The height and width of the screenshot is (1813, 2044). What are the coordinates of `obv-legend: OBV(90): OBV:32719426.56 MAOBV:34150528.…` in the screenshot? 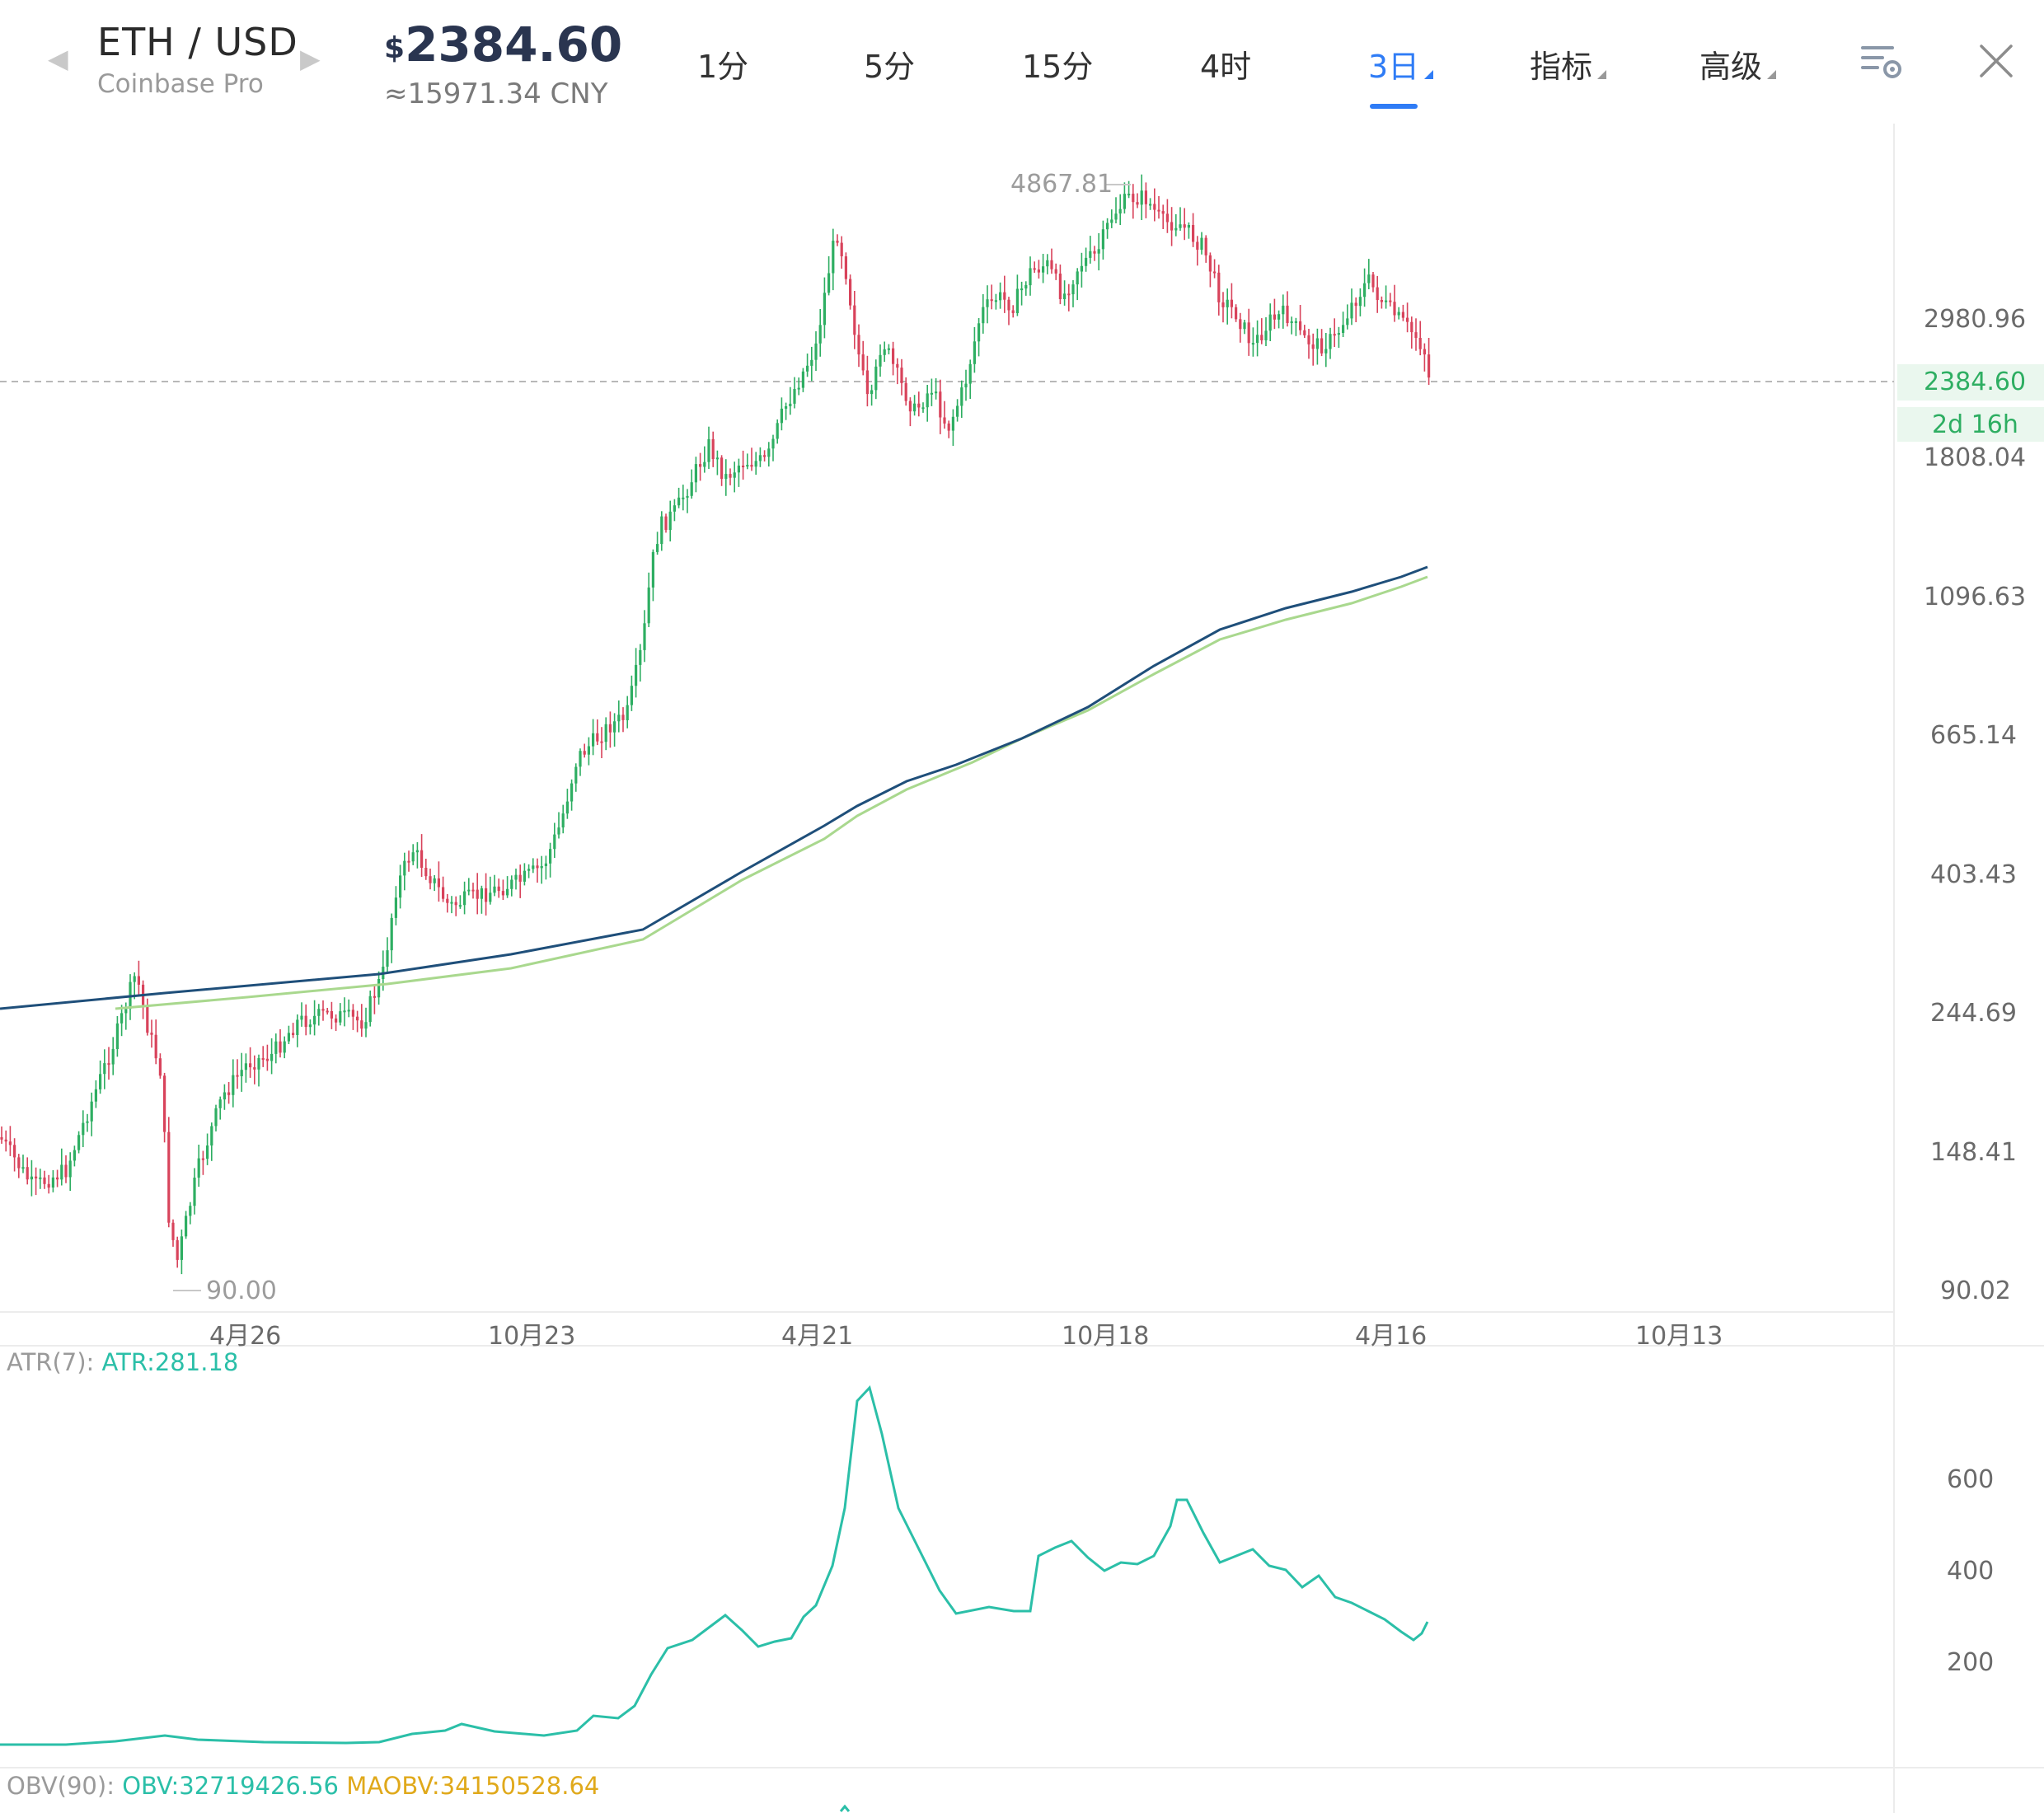 It's located at (303, 1786).